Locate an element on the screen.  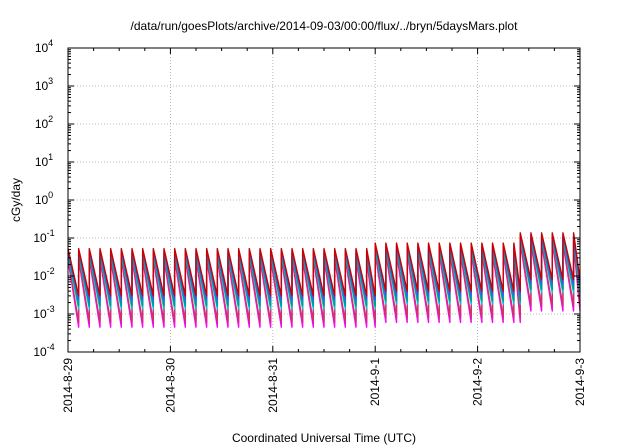
x-tick-label: 2014-8-30 is located at coordinates (170, 385).